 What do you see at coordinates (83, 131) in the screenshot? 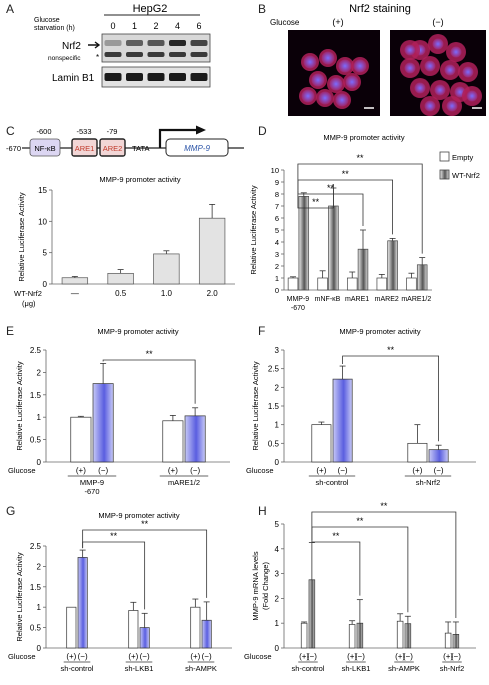
I see `position-label-are1: -533` at bounding box center [83, 131].